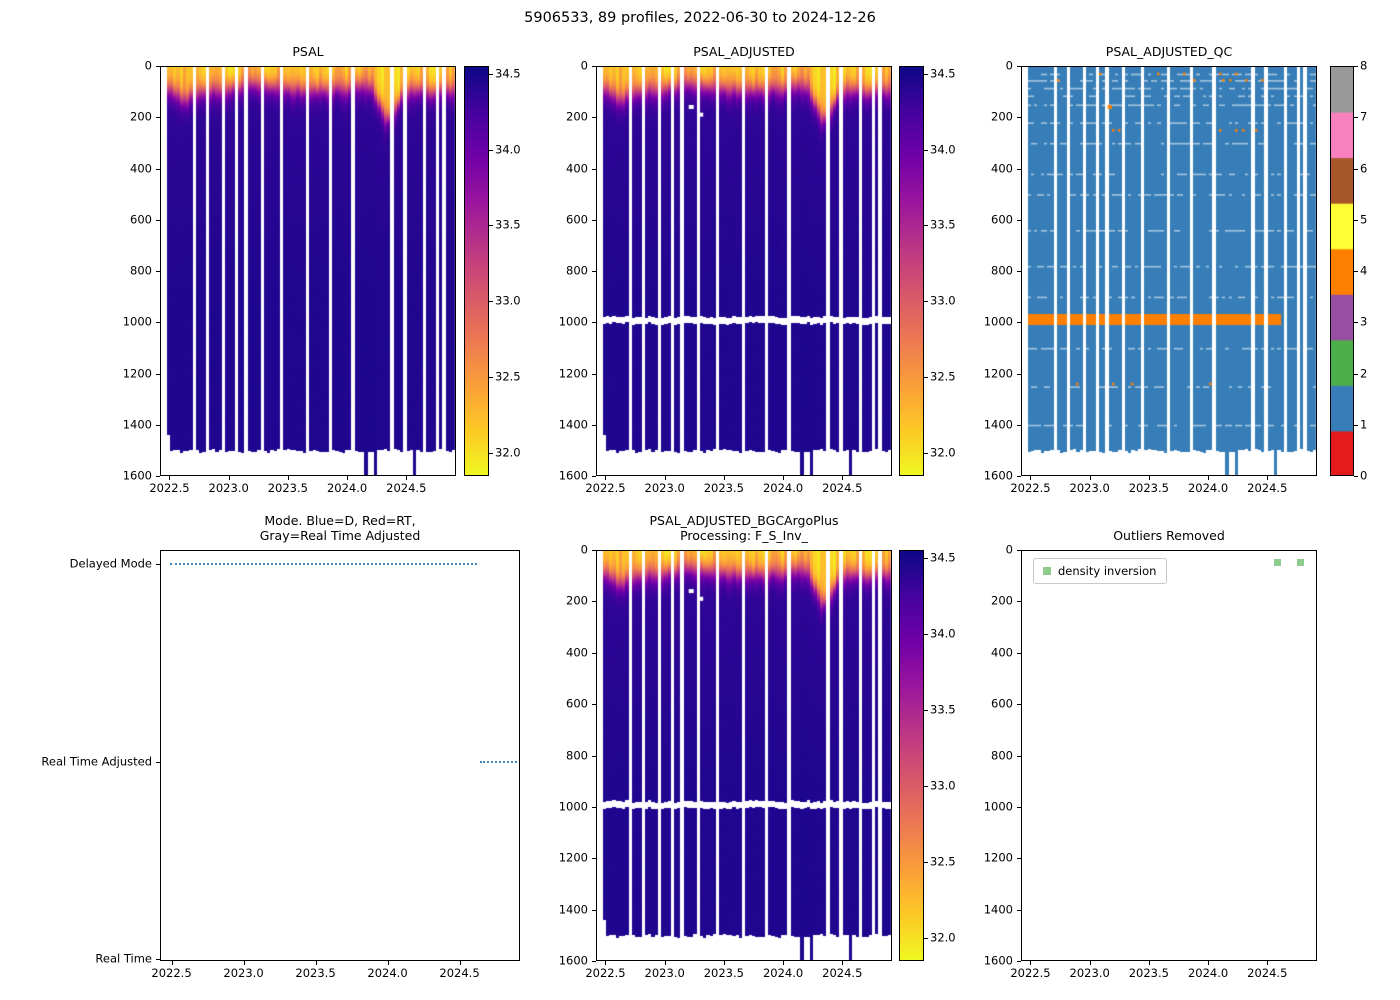 This screenshot has width=1400, height=1000. What do you see at coordinates (1208, 973) in the screenshot?
I see `outliers-x-tick-label: 2024.0` at bounding box center [1208, 973].